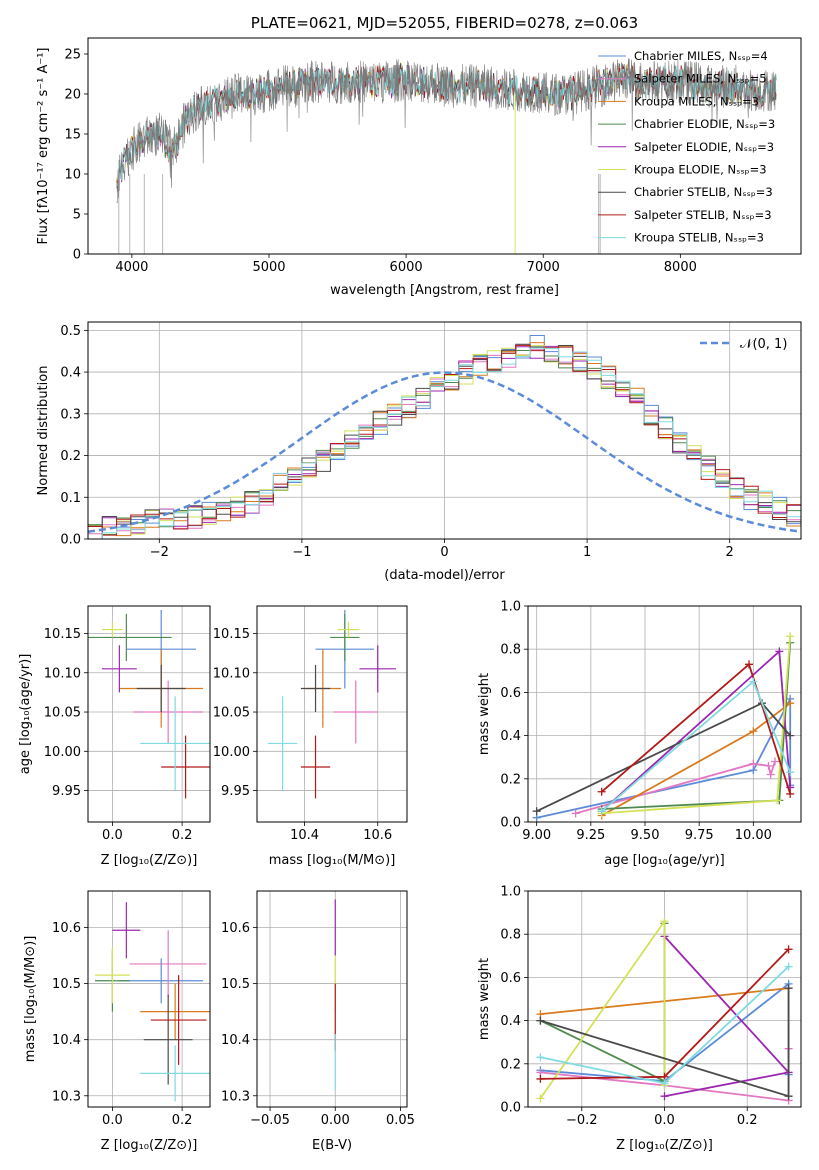 The height and width of the screenshot is (1170, 819). I want to click on x-tick-label: 7000, so click(543, 267).